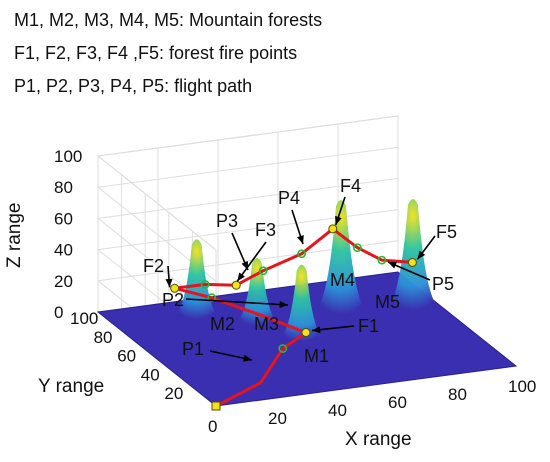 The width and height of the screenshot is (550, 462). I want to click on fire-point-f2, so click(175, 288).